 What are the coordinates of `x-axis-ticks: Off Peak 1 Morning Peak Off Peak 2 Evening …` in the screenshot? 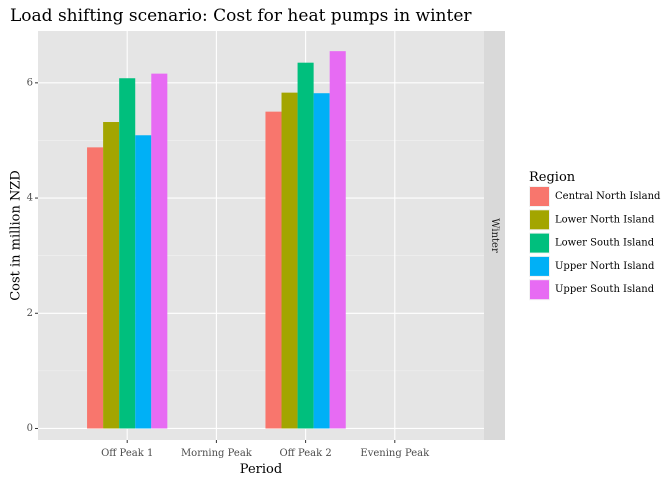 It's located at (265, 449).